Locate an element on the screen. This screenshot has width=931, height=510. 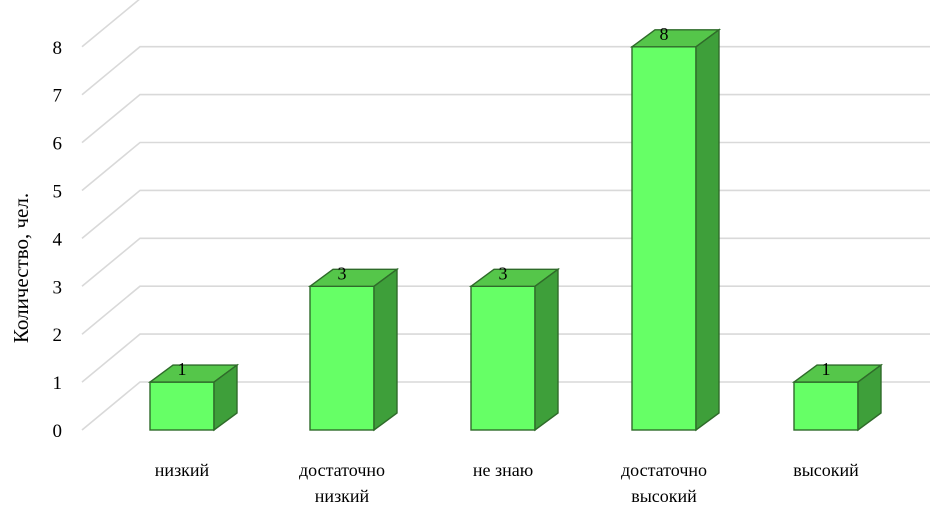
y-tick-label: 0 is located at coordinates (58, 431).